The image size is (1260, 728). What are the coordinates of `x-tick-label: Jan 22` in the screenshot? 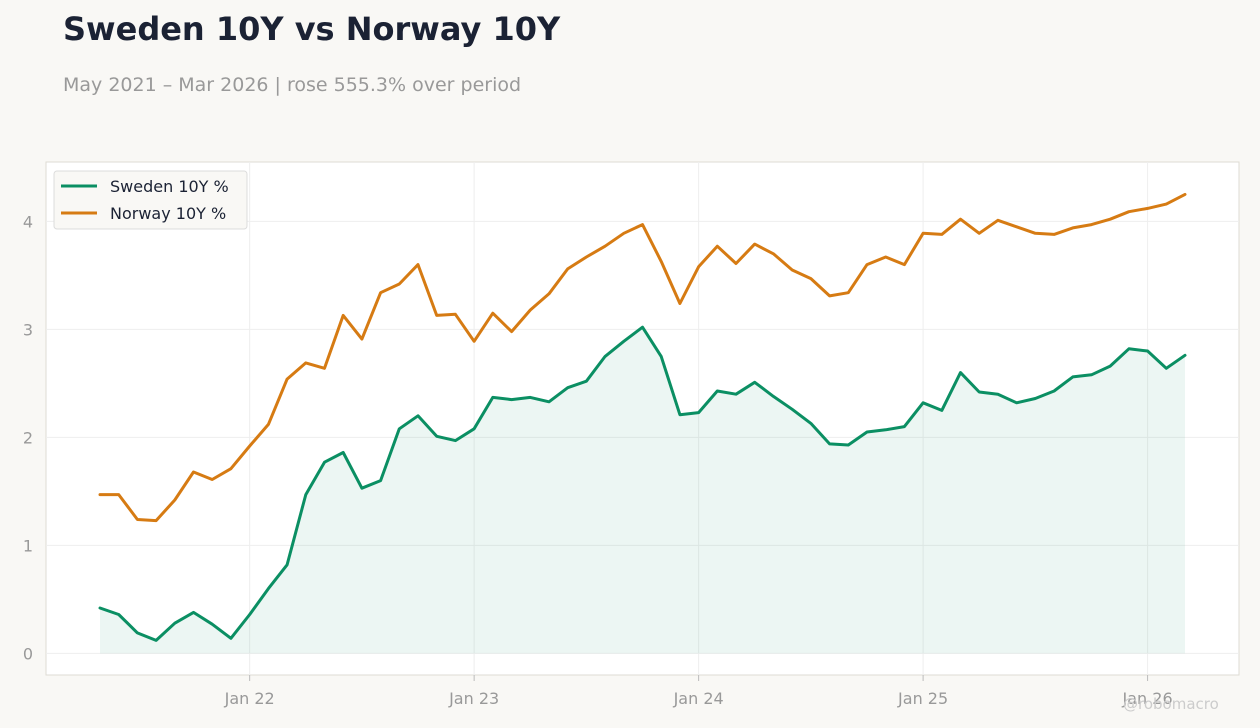 It's located at (249, 698).